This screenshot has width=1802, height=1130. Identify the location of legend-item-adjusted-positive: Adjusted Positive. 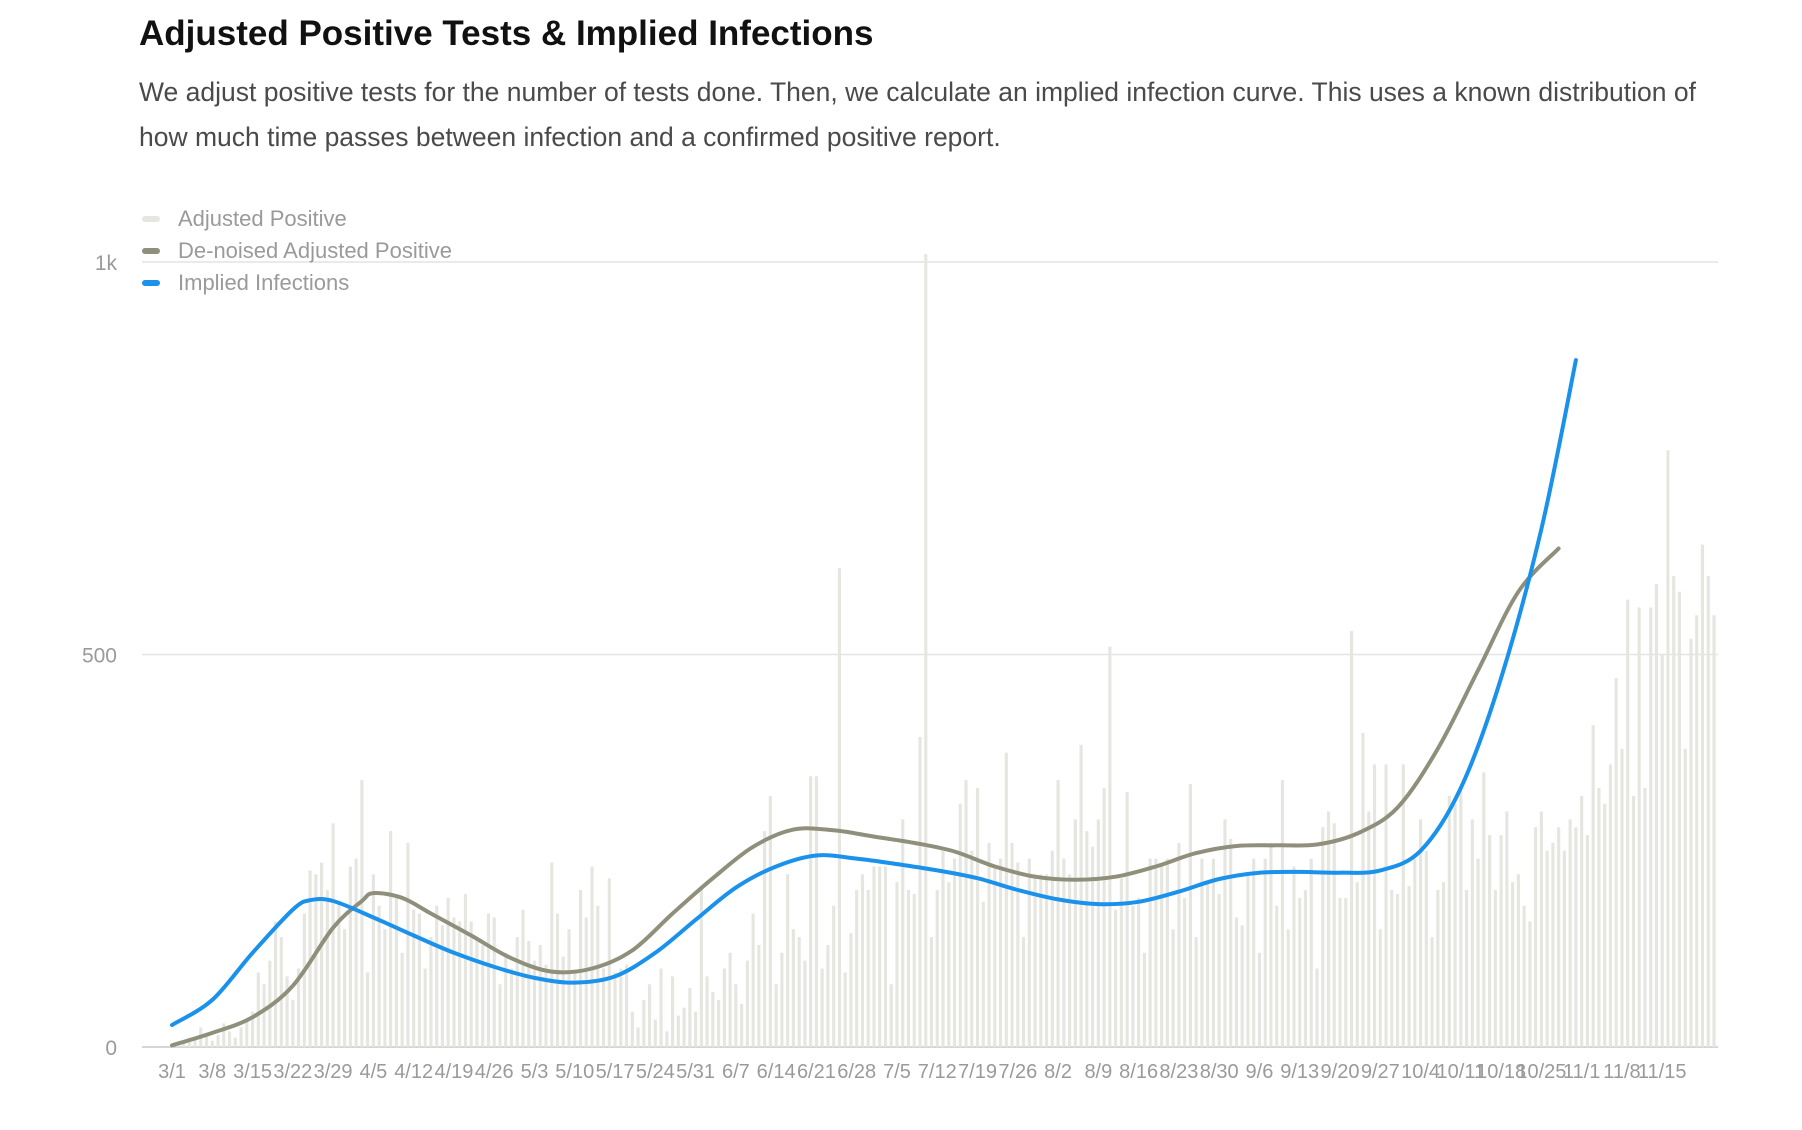
(297, 219).